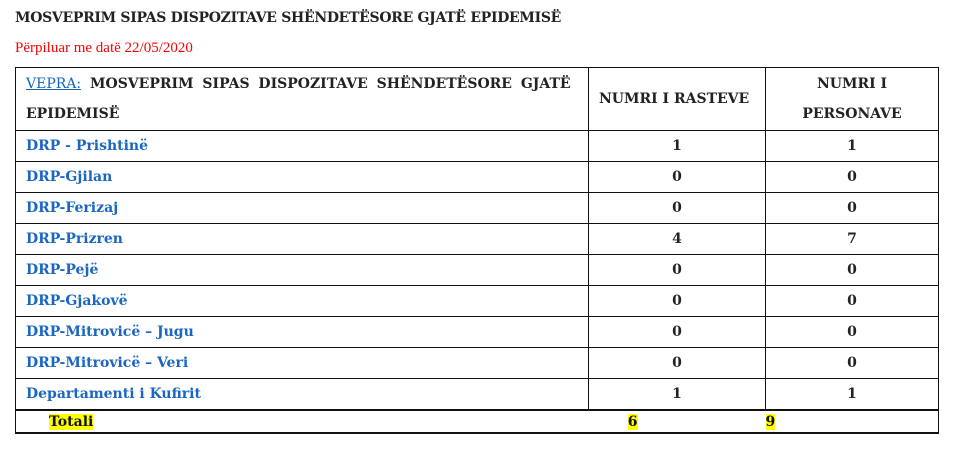 The width and height of the screenshot is (980, 476). Describe the element at coordinates (302, 270) in the screenshot. I see `row-name: DRP-Pejë` at that location.